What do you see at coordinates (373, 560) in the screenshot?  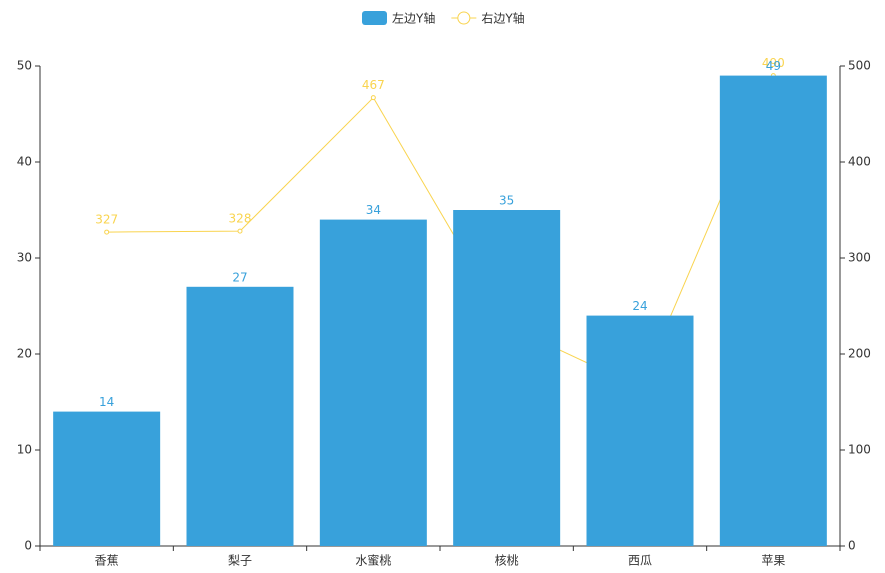 I see `x-tick-label: 水蜜桃` at bounding box center [373, 560].